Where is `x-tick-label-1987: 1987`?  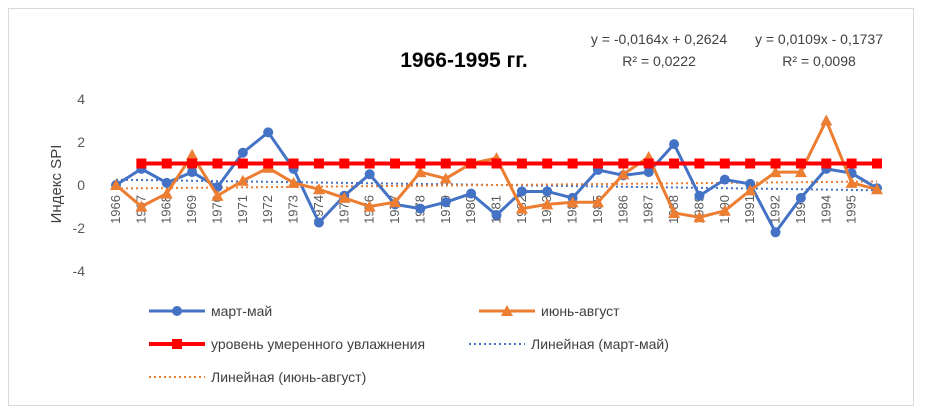 x-tick-label-1987: 1987 is located at coordinates (648, 209).